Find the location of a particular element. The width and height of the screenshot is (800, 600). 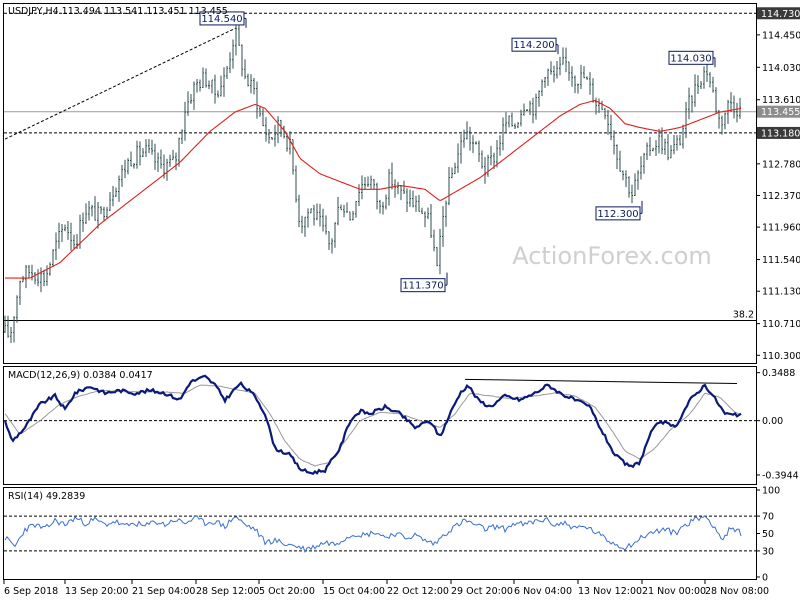

annotation-111.370: 111.370 is located at coordinates (424, 282).